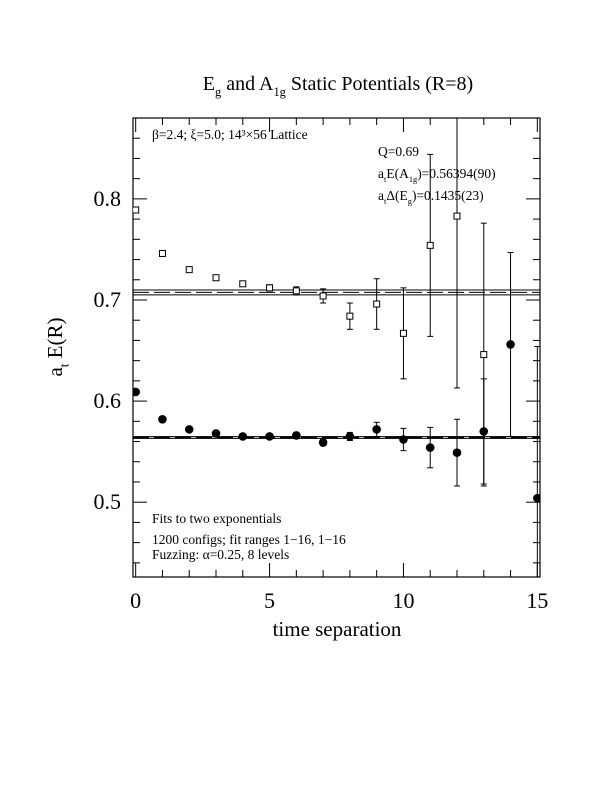 Image resolution: width=612 pixels, height=792 pixels. I want to click on y-axis-label: at E(R), so click(57, 346).